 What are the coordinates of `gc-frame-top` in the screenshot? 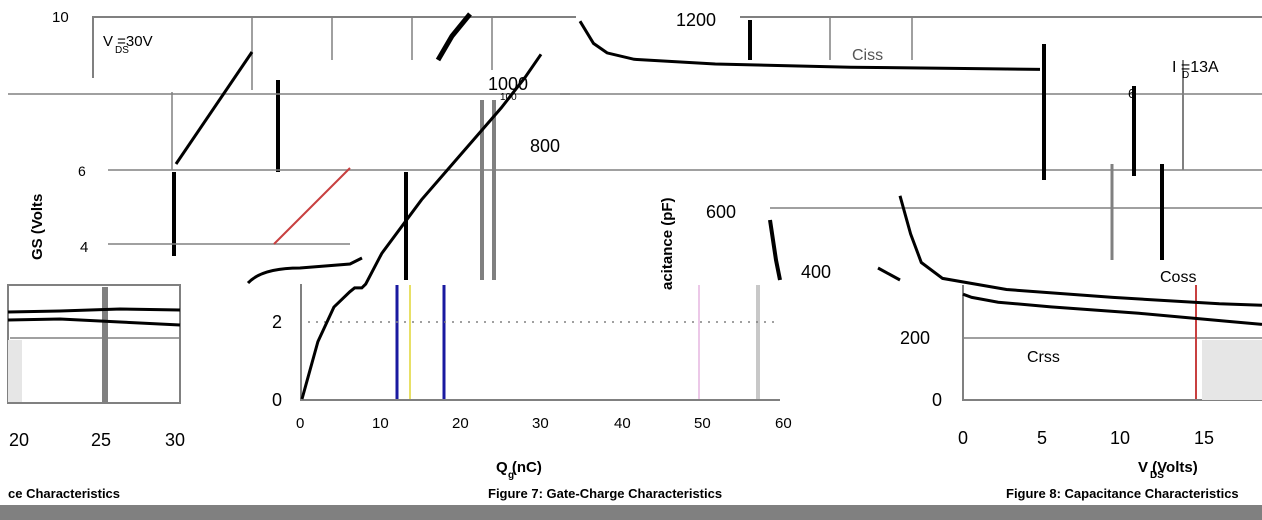 It's located at (334, 17).